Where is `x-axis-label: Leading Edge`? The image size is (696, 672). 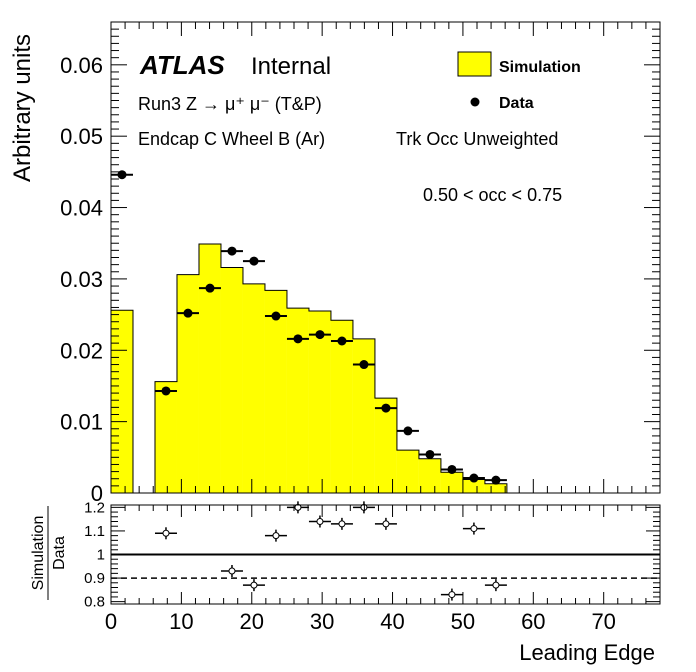 x-axis-label: Leading Edge is located at coordinates (587, 652).